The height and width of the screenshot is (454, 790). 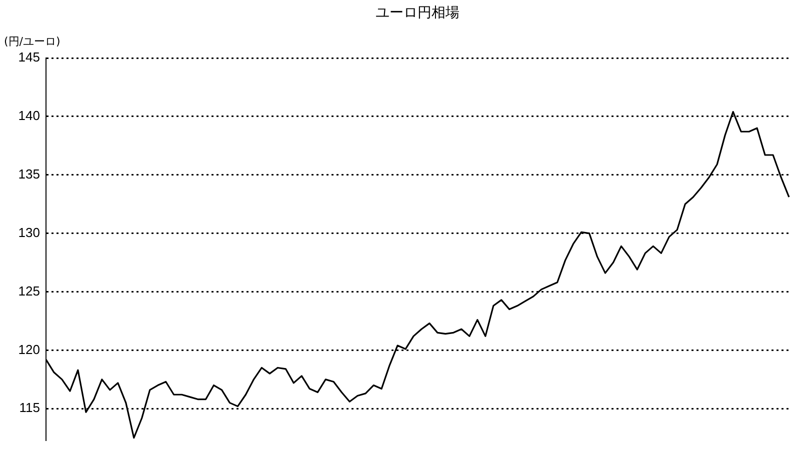 What do you see at coordinates (32, 41) in the screenshot?
I see `y-axis-title: (円/ユーロ)` at bounding box center [32, 41].